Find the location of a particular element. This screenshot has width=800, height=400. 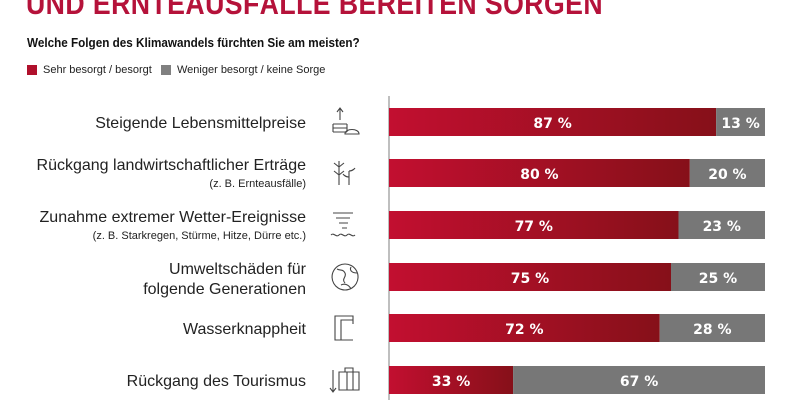

suitcase-down-arrow-icon is located at coordinates (344, 380).